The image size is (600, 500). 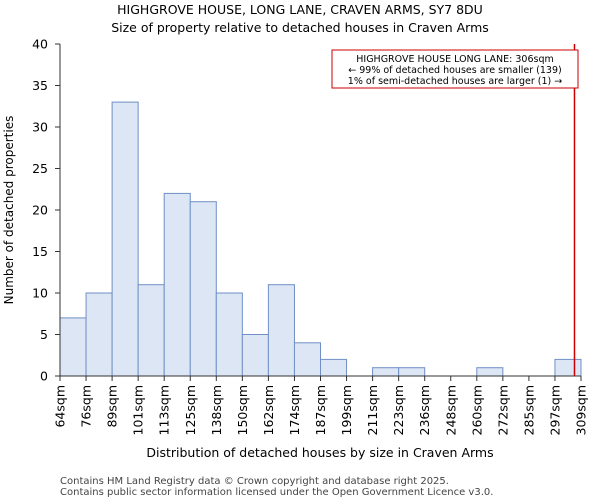 What do you see at coordinates (73, 347) in the screenshot?
I see `bar-64sqm` at bounding box center [73, 347].